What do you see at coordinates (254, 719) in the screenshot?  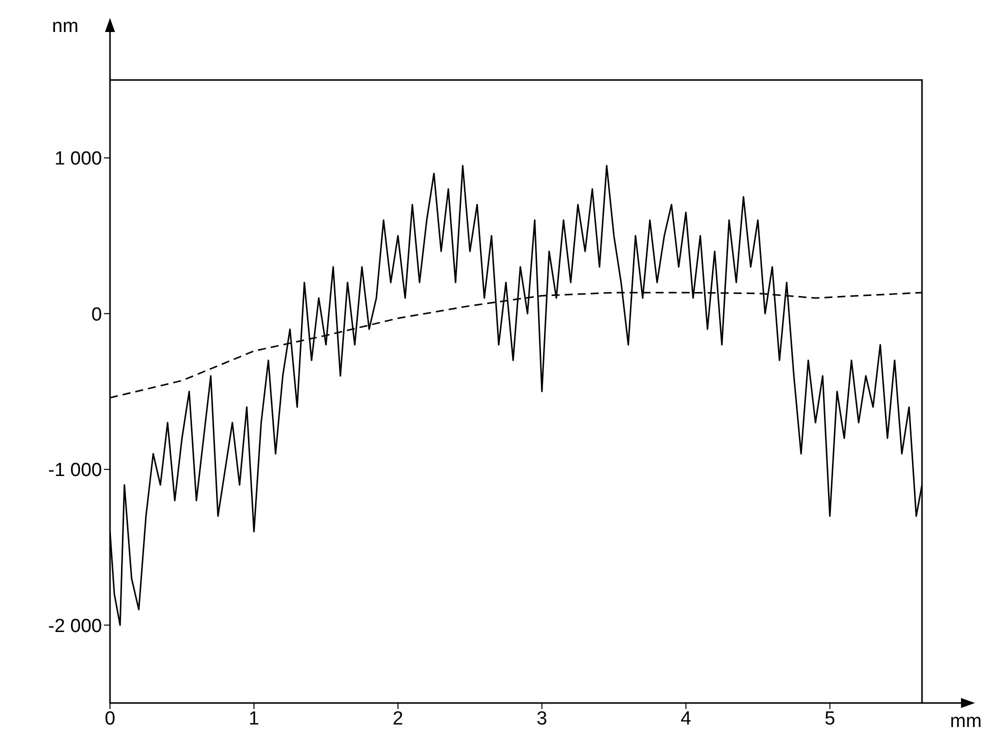 I see `x-tick-label: 1` at bounding box center [254, 719].